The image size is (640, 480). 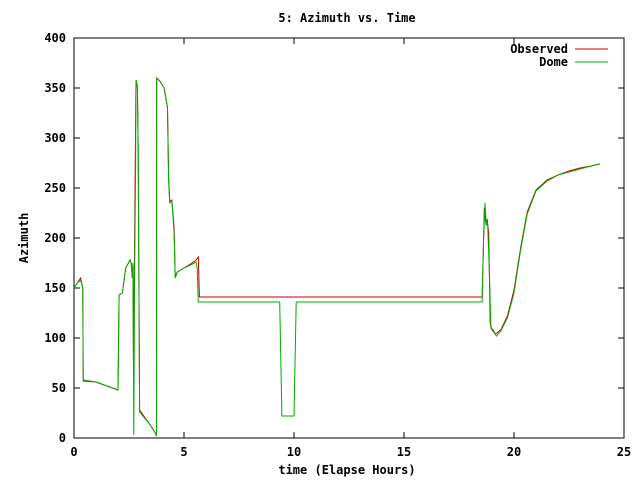 What do you see at coordinates (294, 452) in the screenshot?
I see `x-tick-label: 10` at bounding box center [294, 452].